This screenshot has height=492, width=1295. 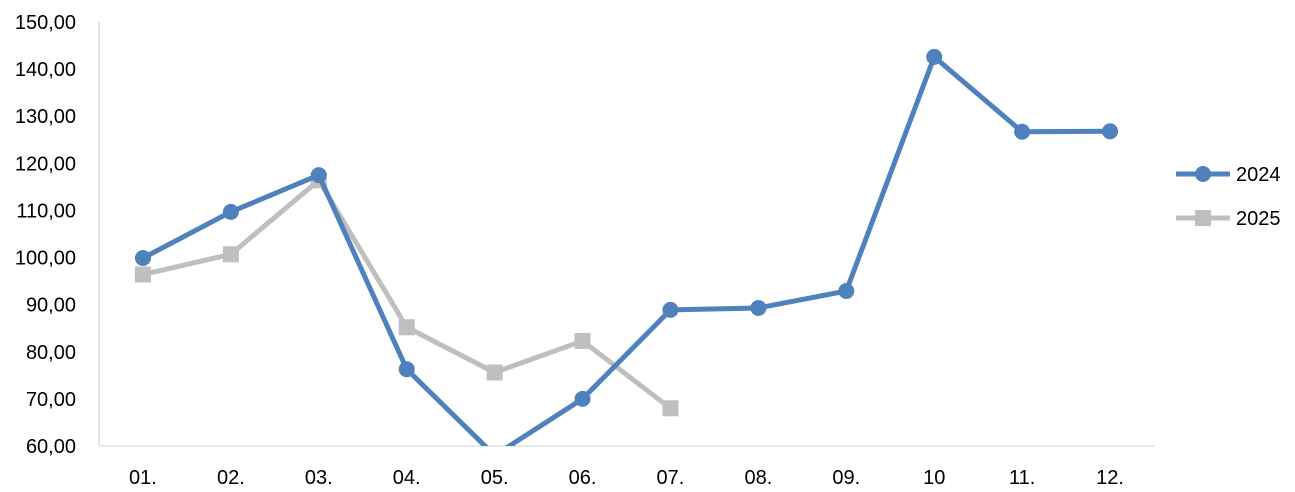 I want to click on y-tick-label: 140,00, so click(x=45, y=70).